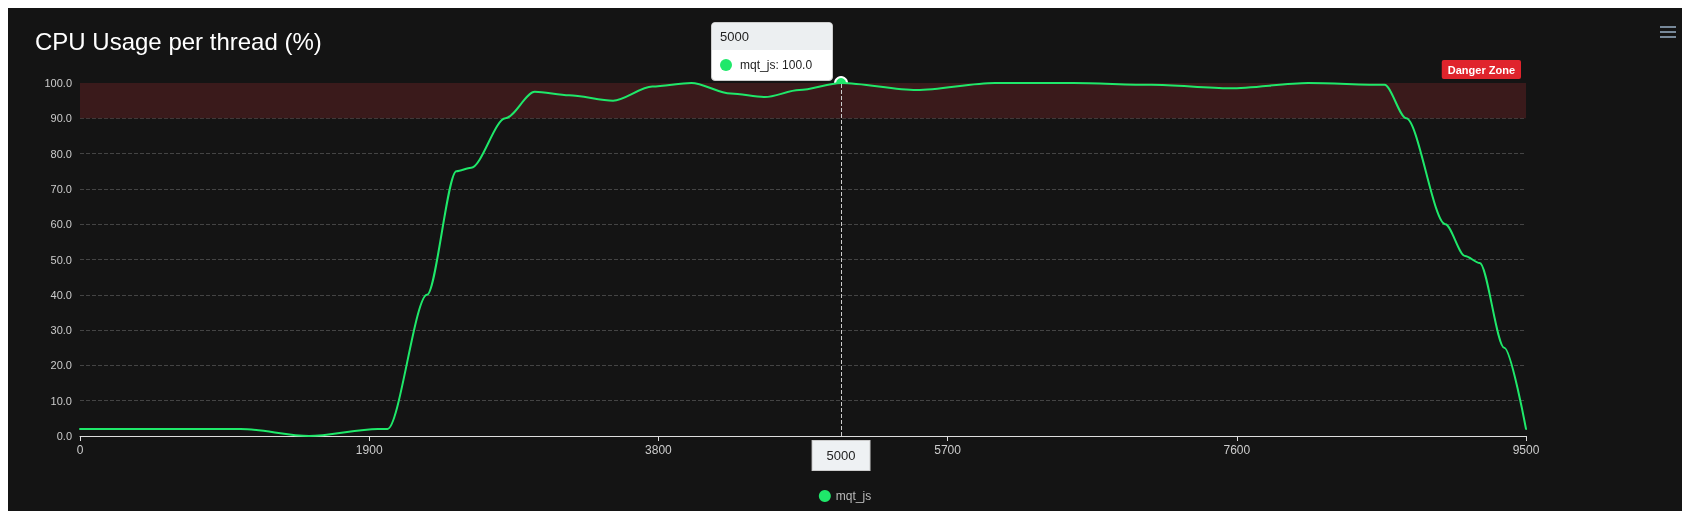  Describe the element at coordinates (58, 83) in the screenshot. I see `y-tick-label: 100.0` at that location.